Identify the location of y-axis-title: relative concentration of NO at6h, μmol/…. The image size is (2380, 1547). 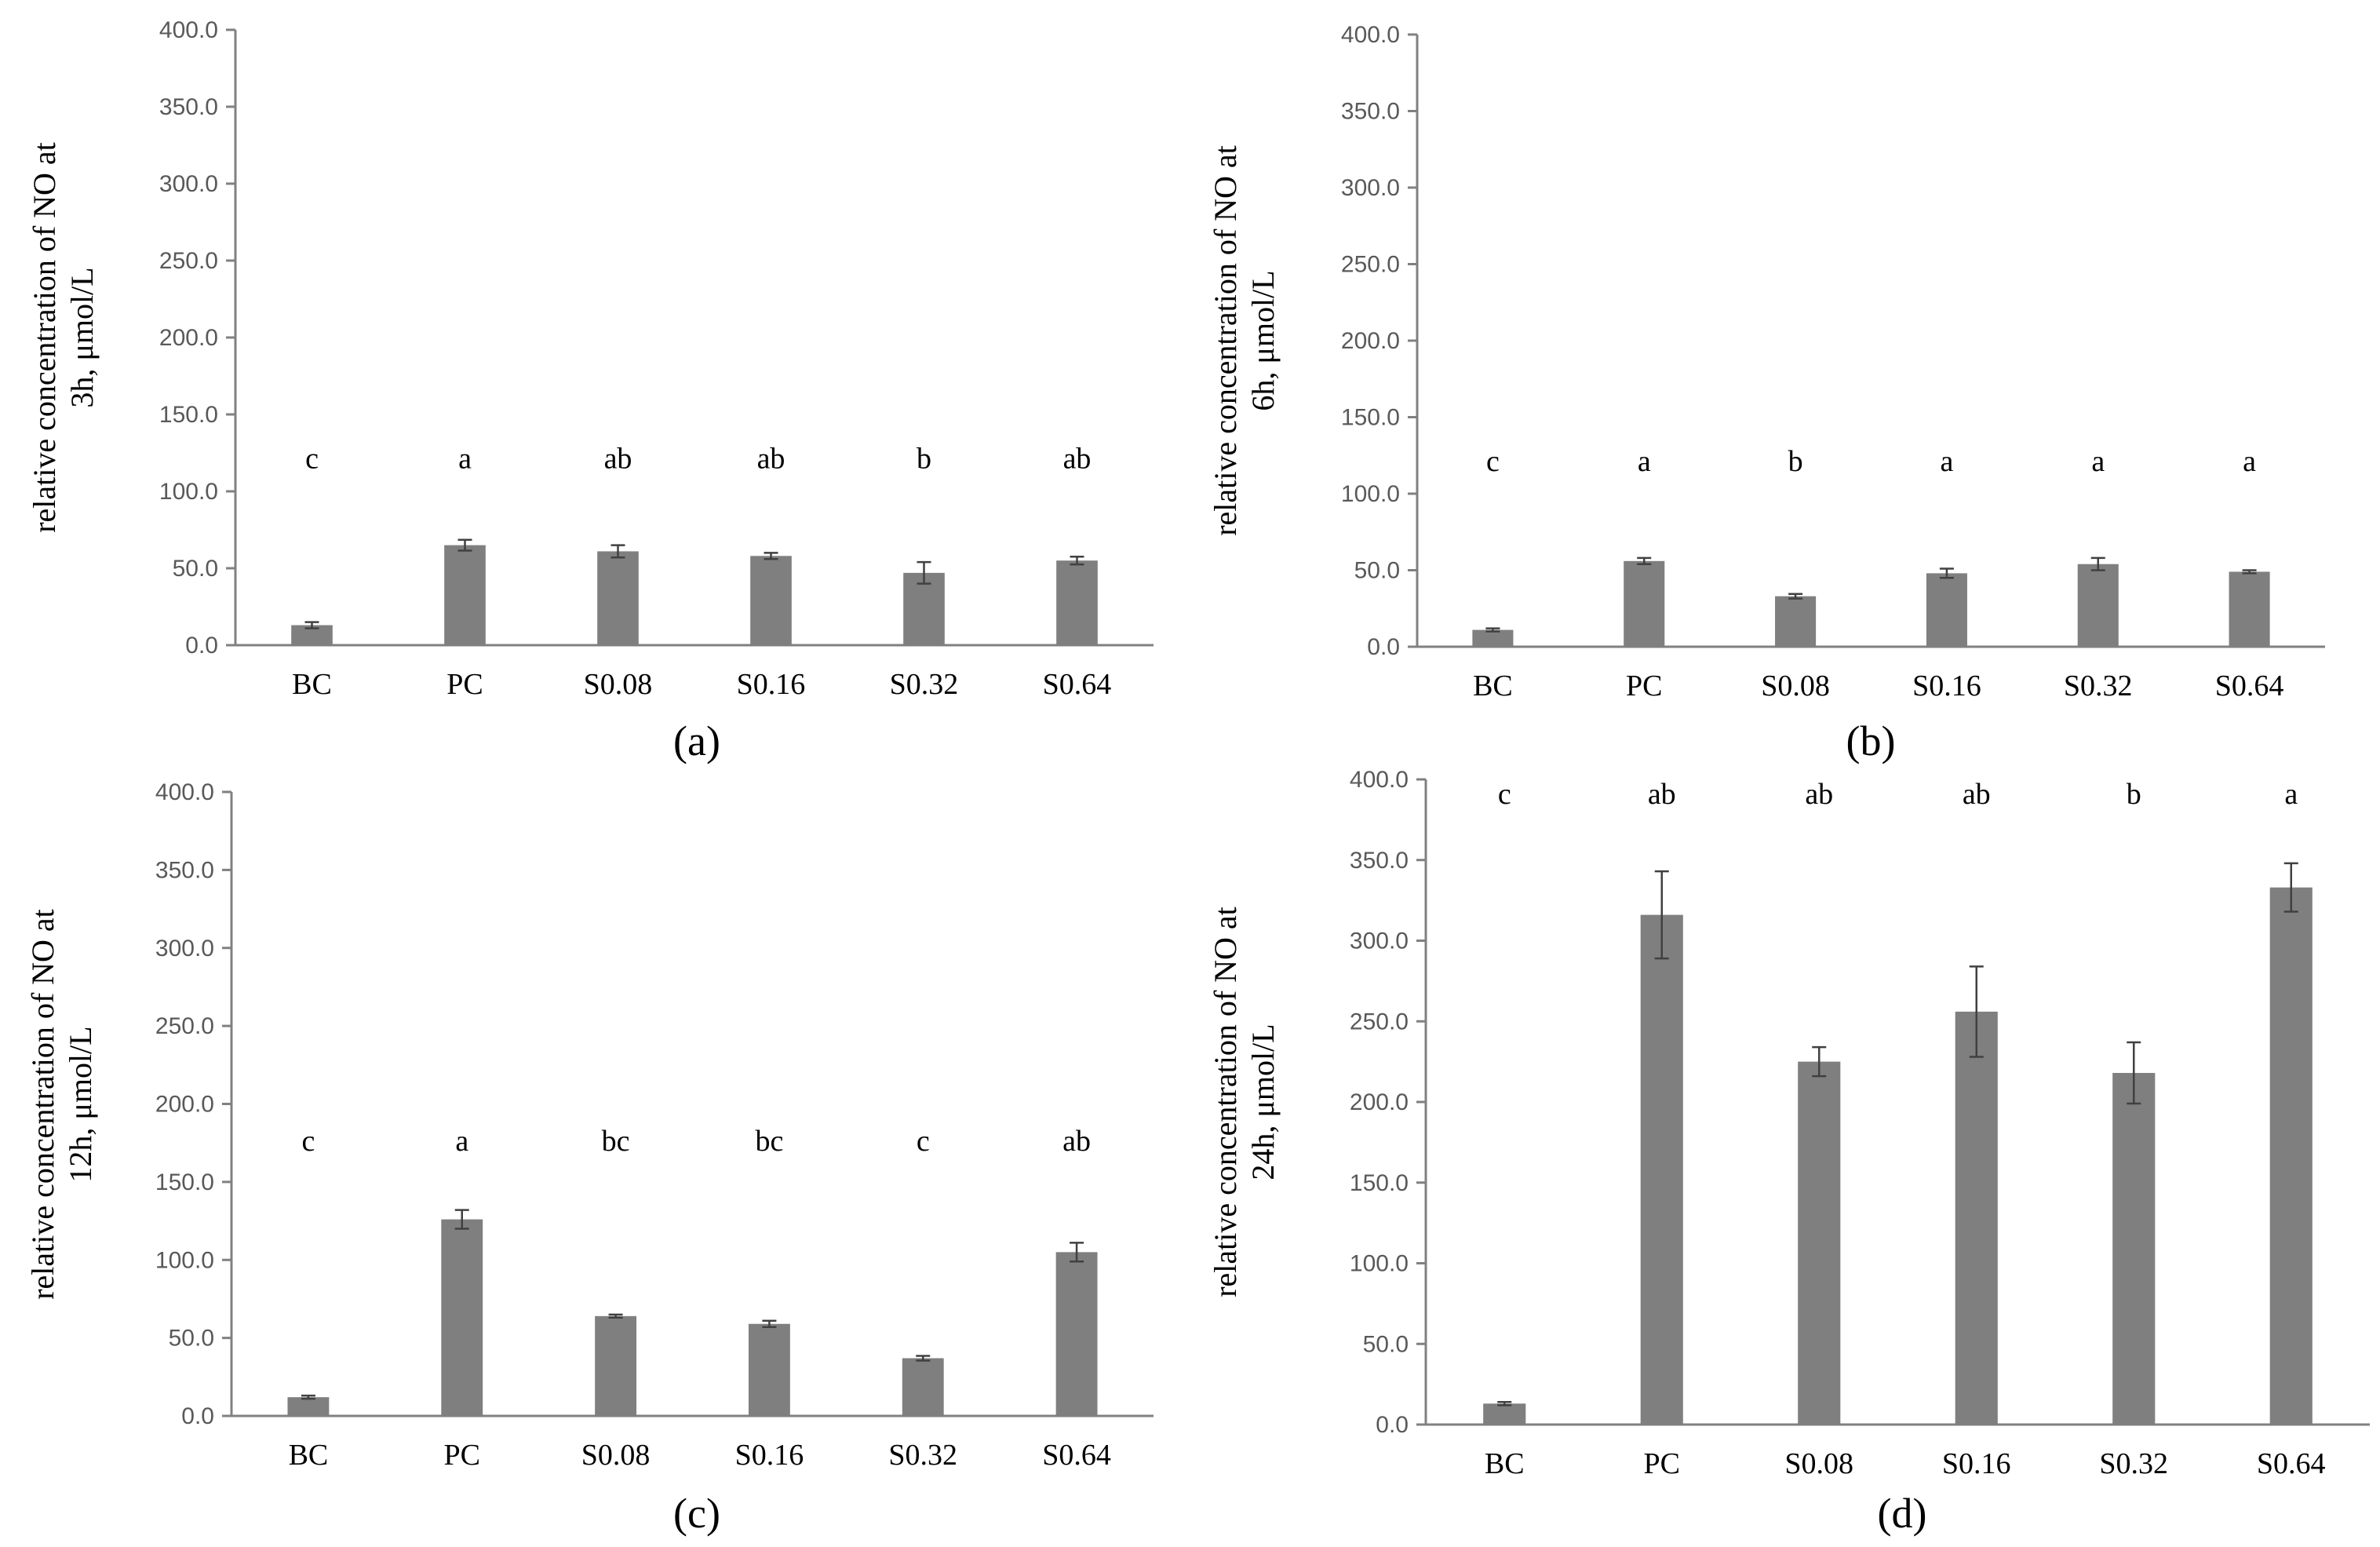
(1244, 340).